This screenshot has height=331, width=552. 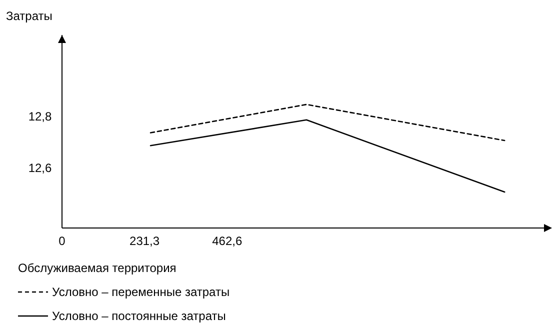 I want to click on legend-label: Условно – постоянные затраты, so click(x=139, y=316).